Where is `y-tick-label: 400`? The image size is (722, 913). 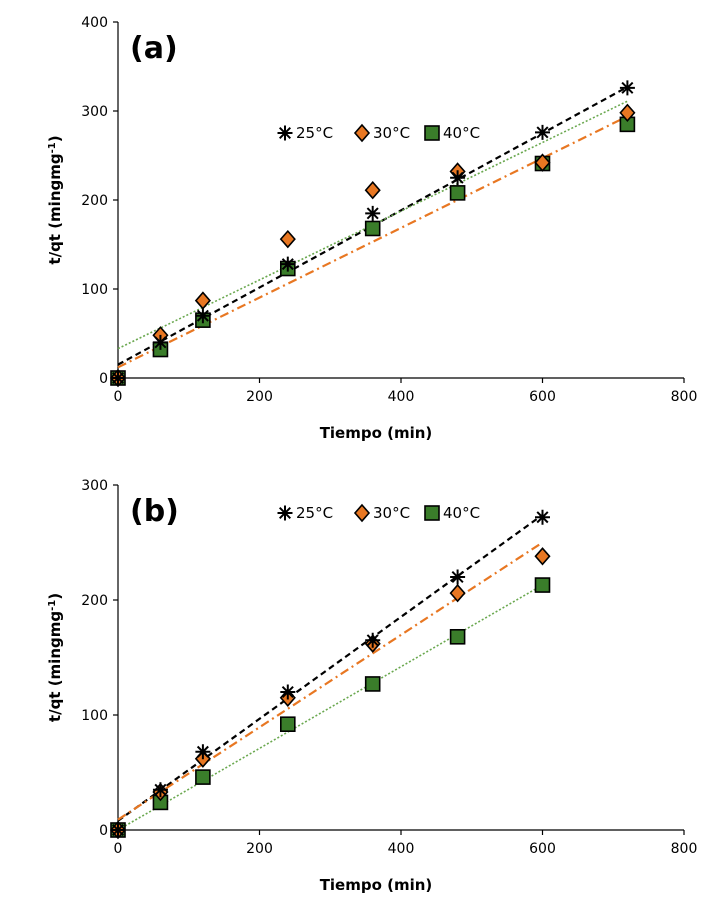
y-tick-label: 400 is located at coordinates (94, 23).